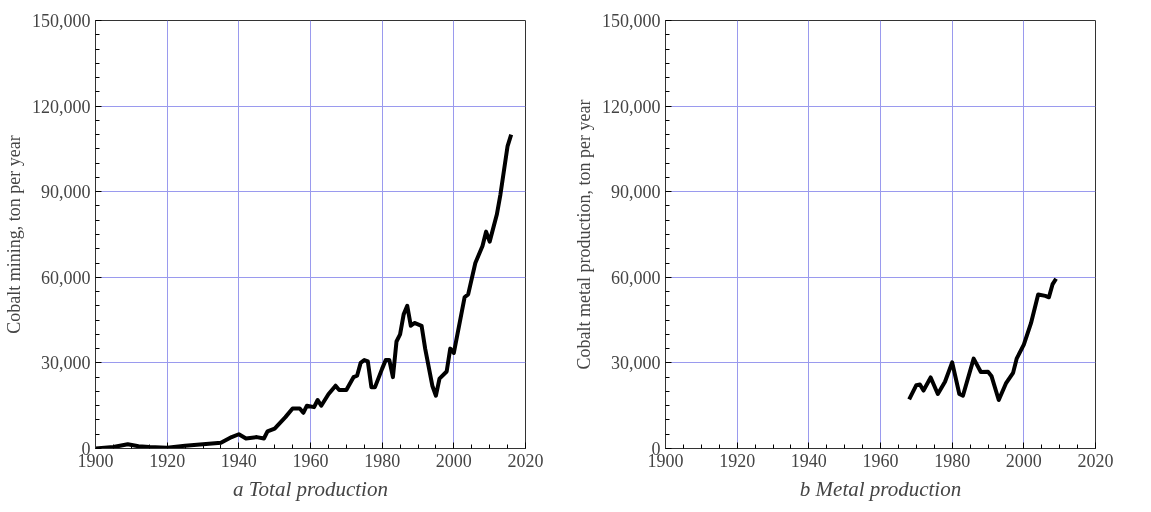  What do you see at coordinates (880, 488) in the screenshot?
I see `text: b Metal production` at bounding box center [880, 488].